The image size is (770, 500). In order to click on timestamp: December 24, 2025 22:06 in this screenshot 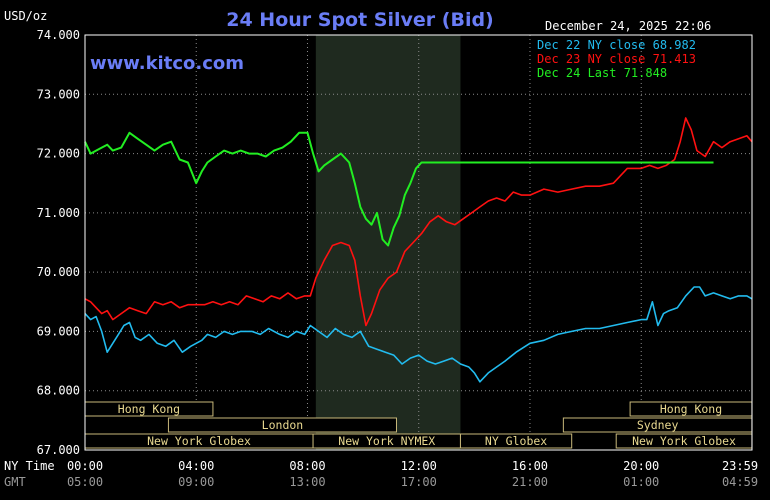, I will do `click(628, 26)`.